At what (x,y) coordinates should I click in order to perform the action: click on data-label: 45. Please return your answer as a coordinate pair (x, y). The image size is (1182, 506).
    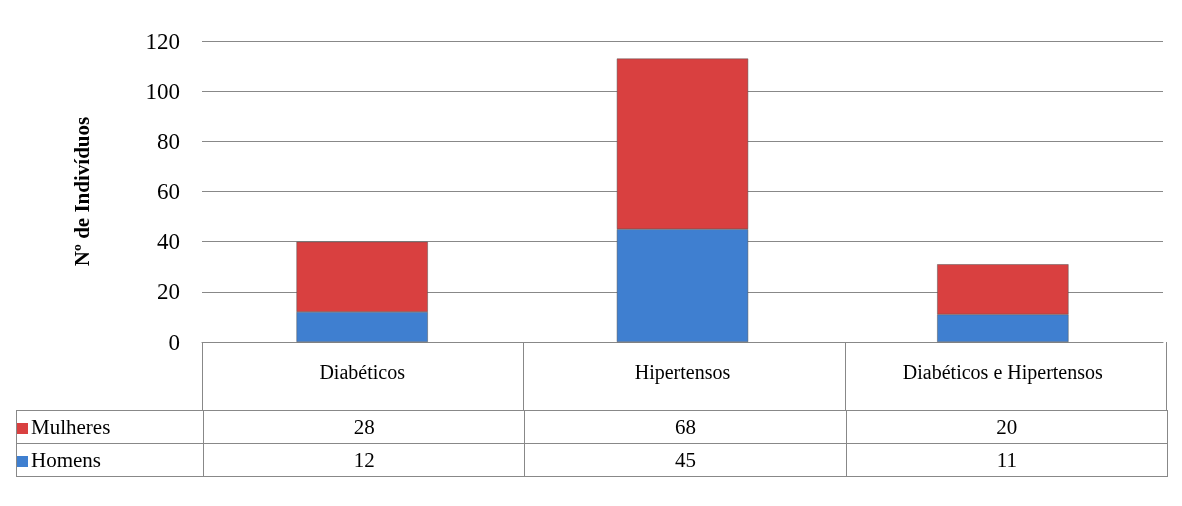
    Looking at the image, I should click on (685, 460).